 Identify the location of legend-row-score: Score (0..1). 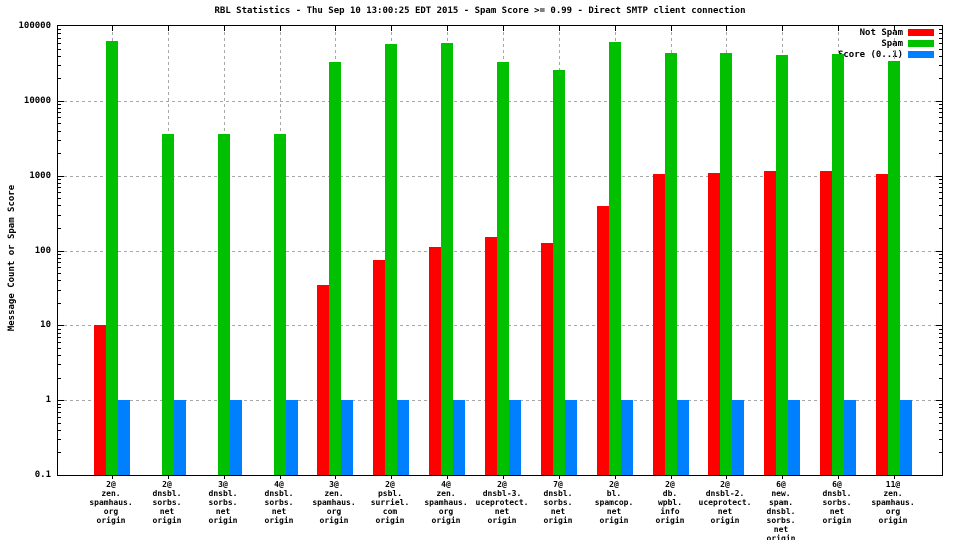
(886, 54).